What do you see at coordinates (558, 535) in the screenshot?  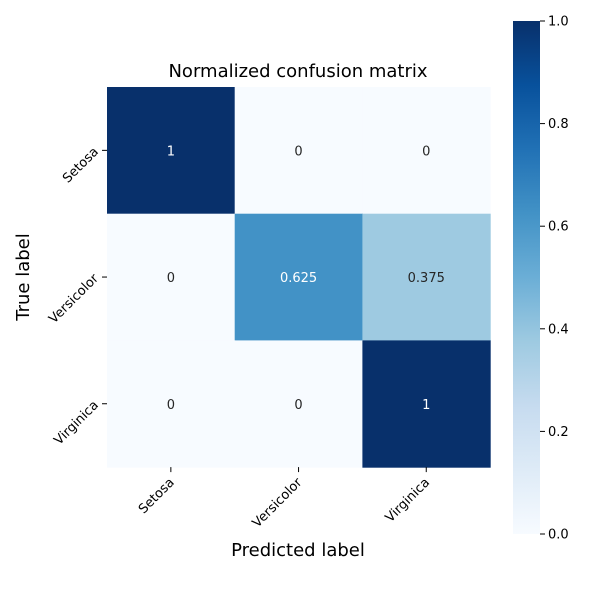 I see `colorbar-tick-label: 0.0` at bounding box center [558, 535].